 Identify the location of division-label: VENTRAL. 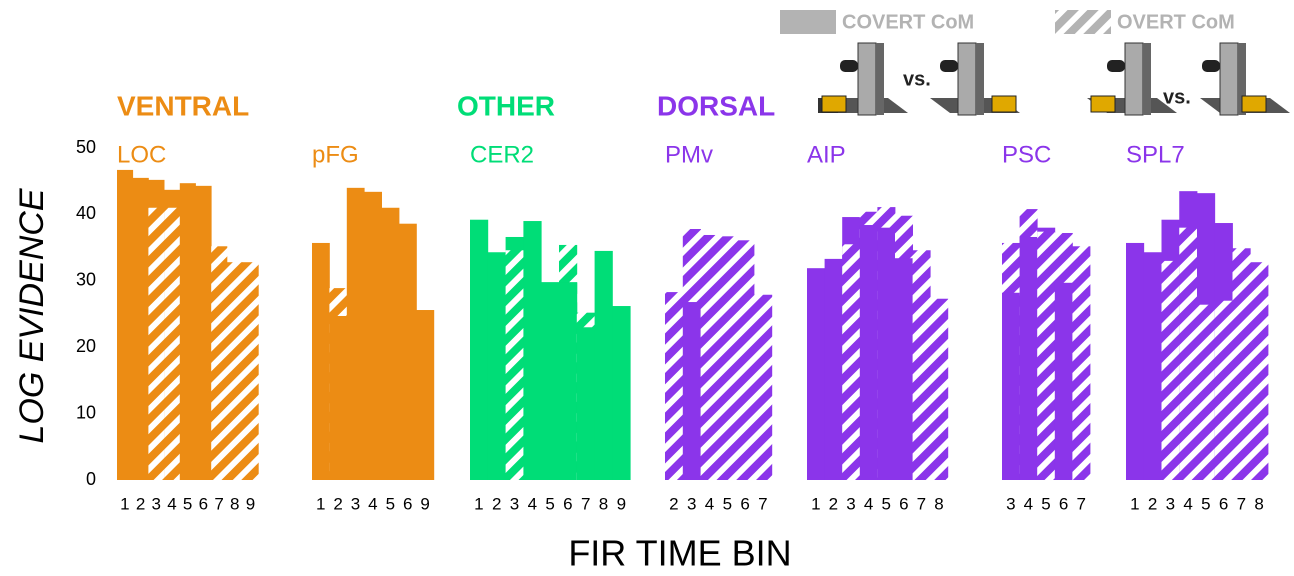
(183, 105).